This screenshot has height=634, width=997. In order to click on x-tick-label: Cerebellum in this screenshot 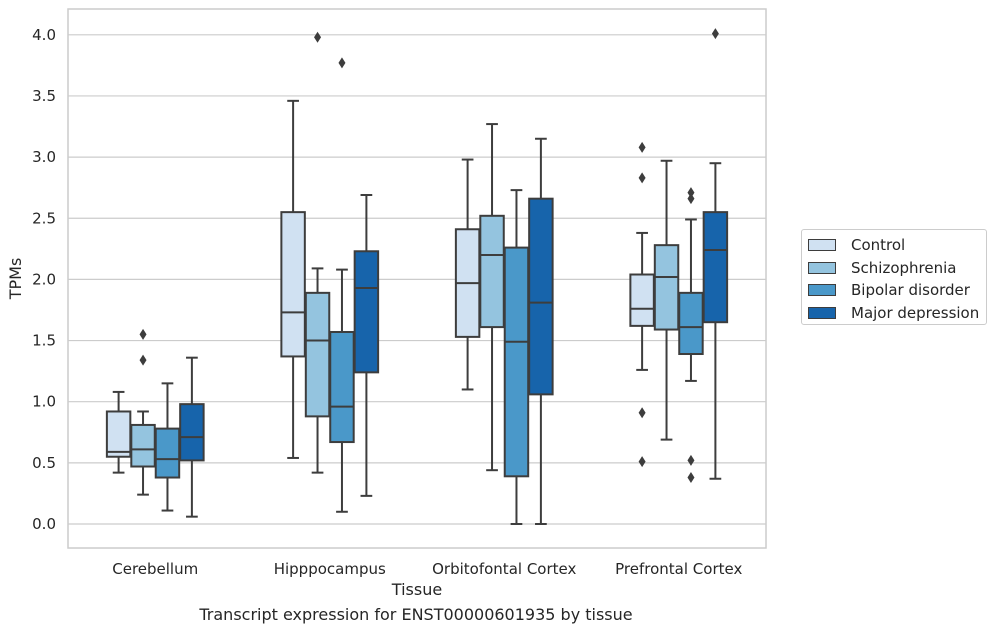, I will do `click(155, 569)`.